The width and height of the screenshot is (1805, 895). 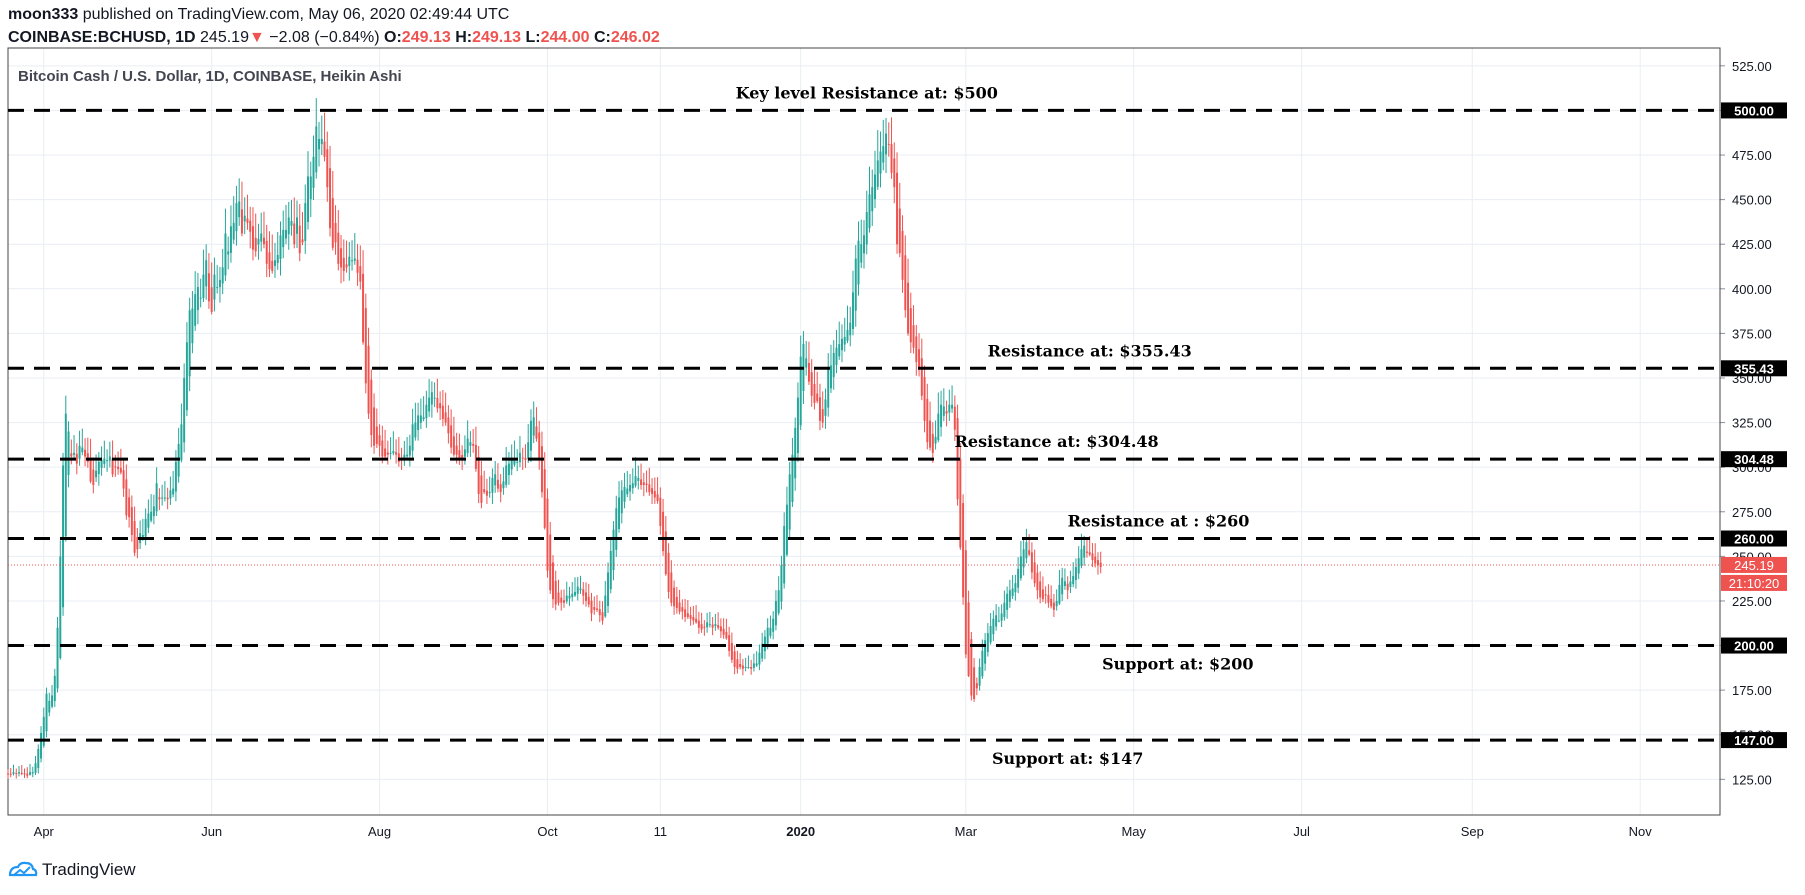 I want to click on level-price-tag, so click(x=1754, y=459).